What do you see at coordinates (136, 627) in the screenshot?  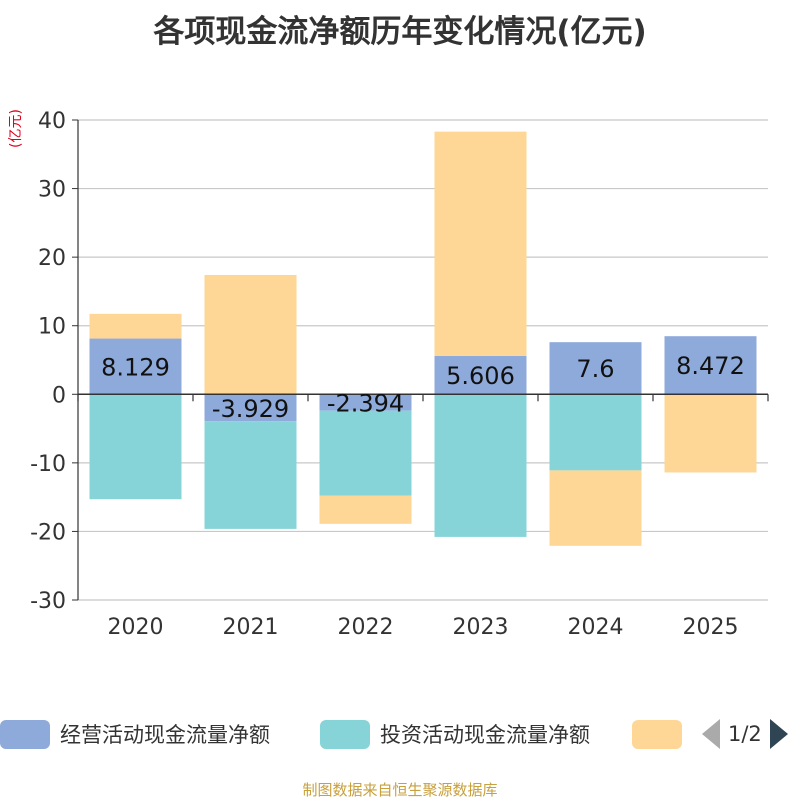 I see `x-tick-label-2020: 2020` at bounding box center [136, 627].